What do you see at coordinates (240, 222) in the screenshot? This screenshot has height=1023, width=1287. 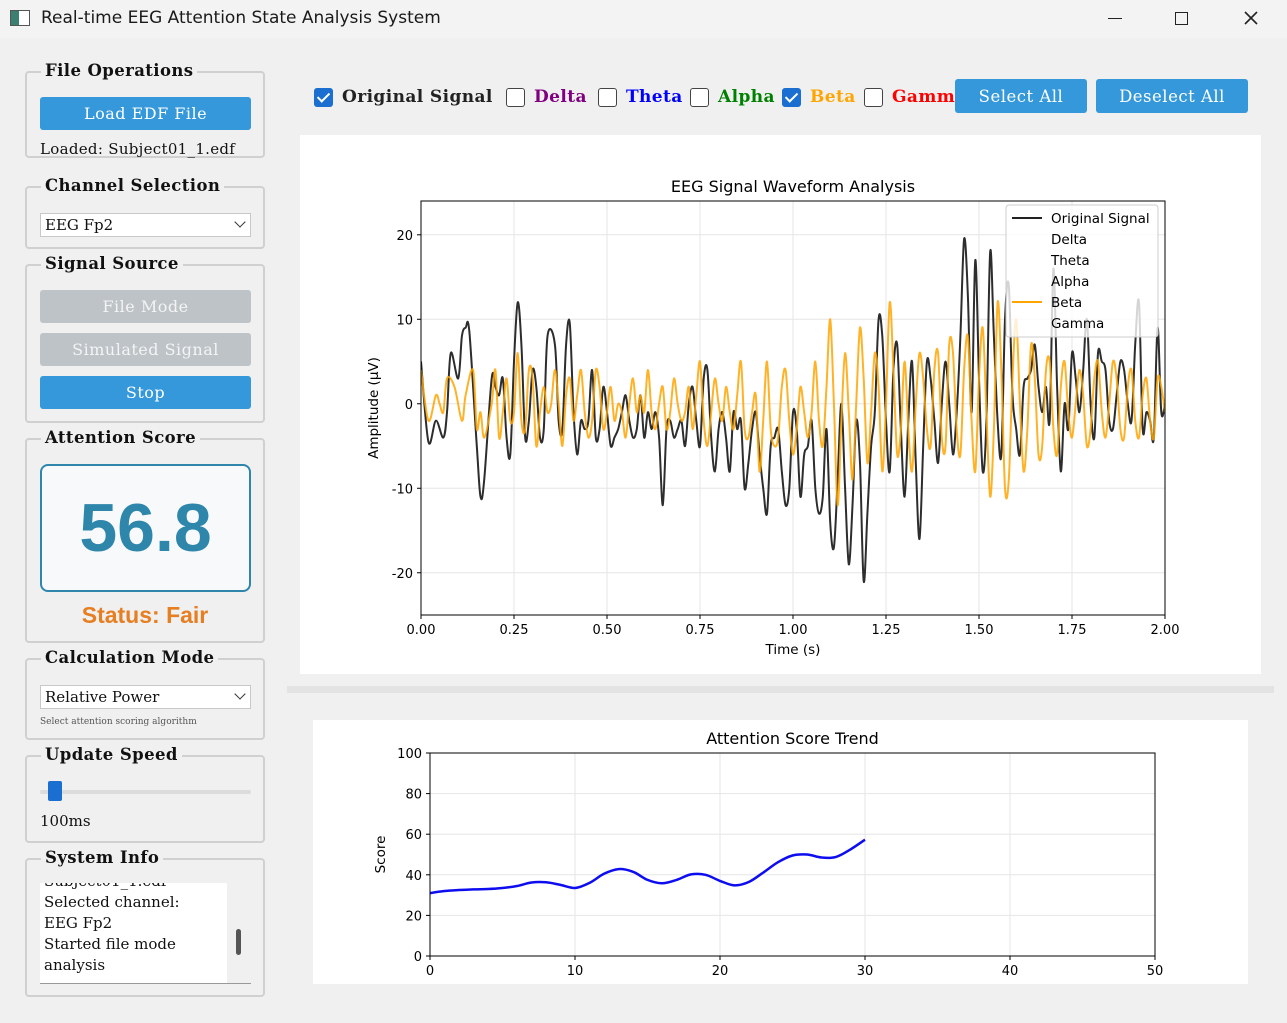 I see `chevron-down-icon` at bounding box center [240, 222].